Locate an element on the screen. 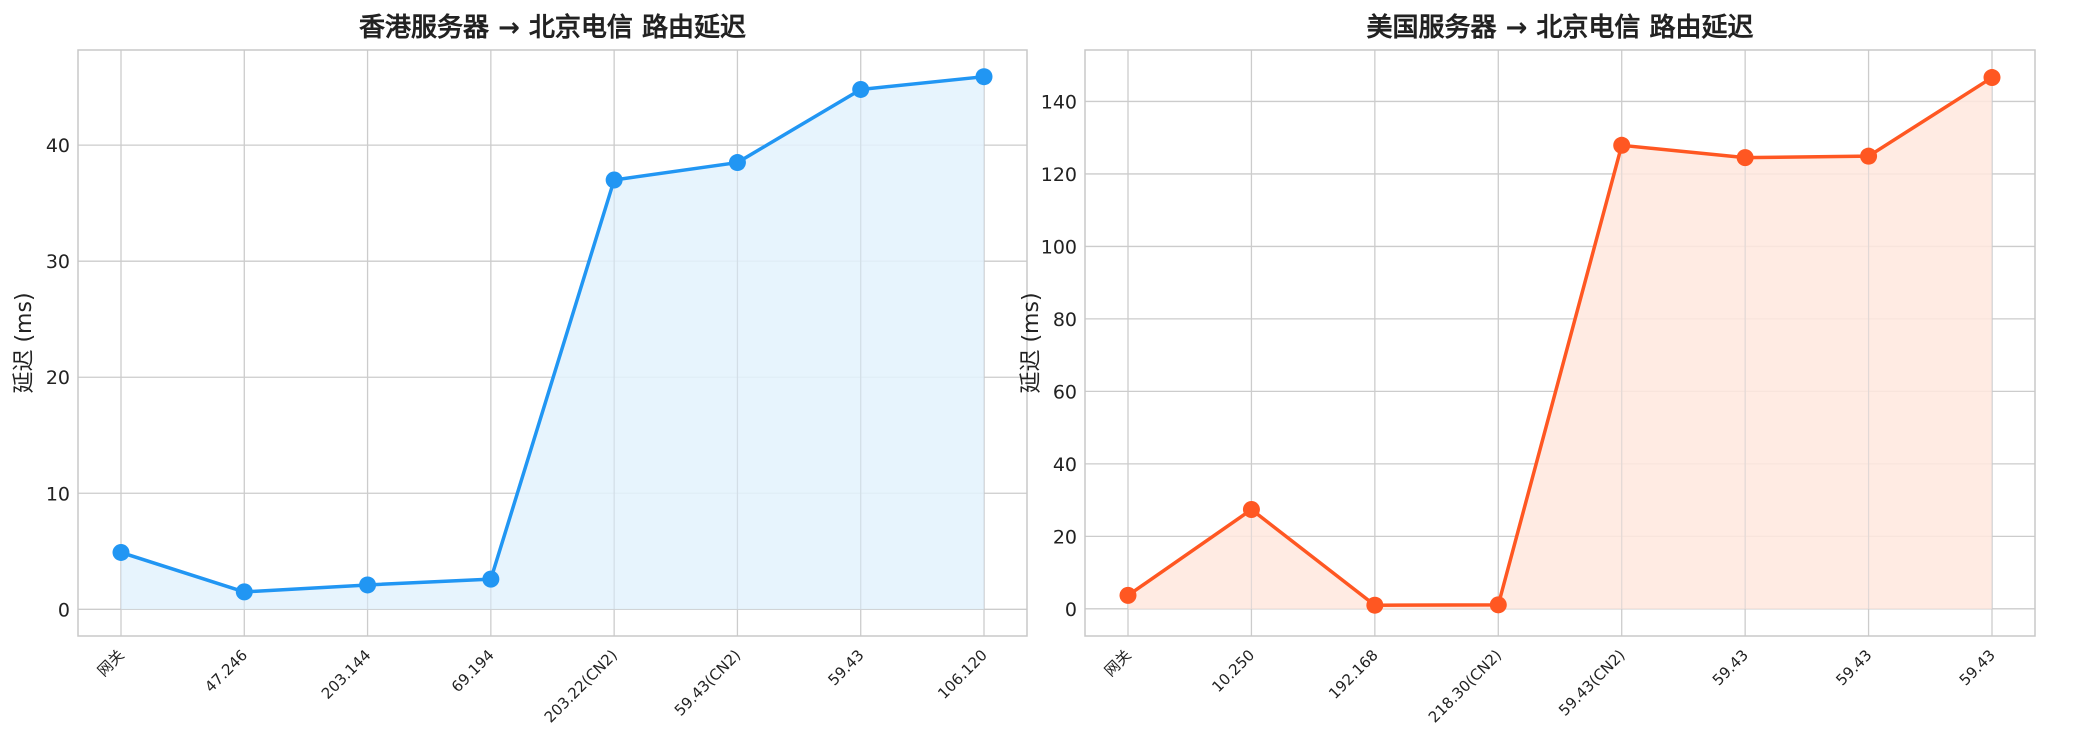 This screenshot has width=2085, height=735. x-tick-label: 218.30(CN2) is located at coordinates (1465, 686).